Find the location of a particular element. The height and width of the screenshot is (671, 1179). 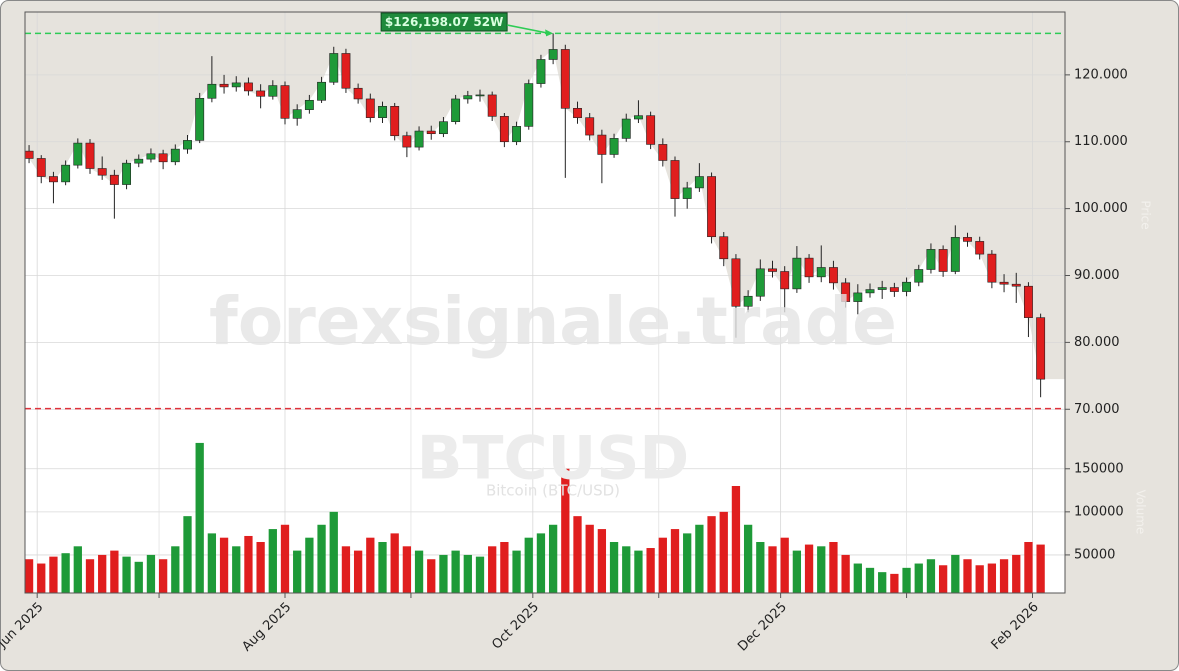

annotation-box is located at coordinates (444, 22).